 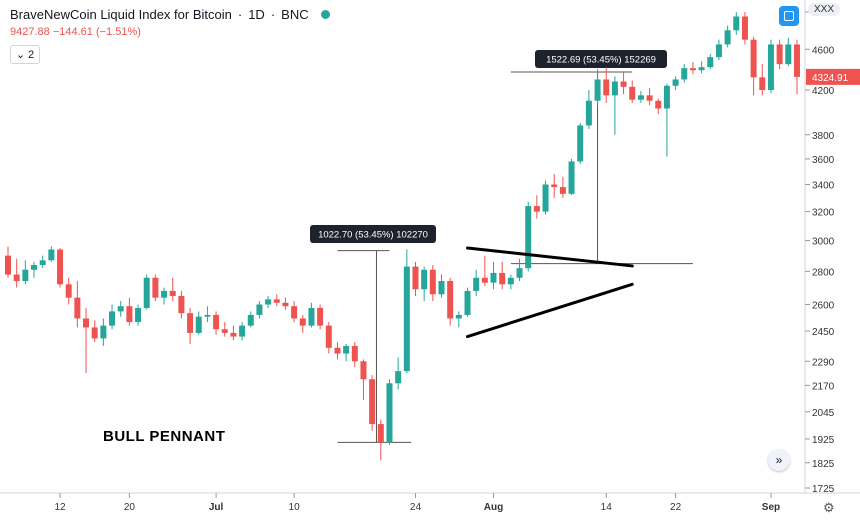 What do you see at coordinates (829, 507) in the screenshot?
I see `gear-icon: ⚙` at bounding box center [829, 507].